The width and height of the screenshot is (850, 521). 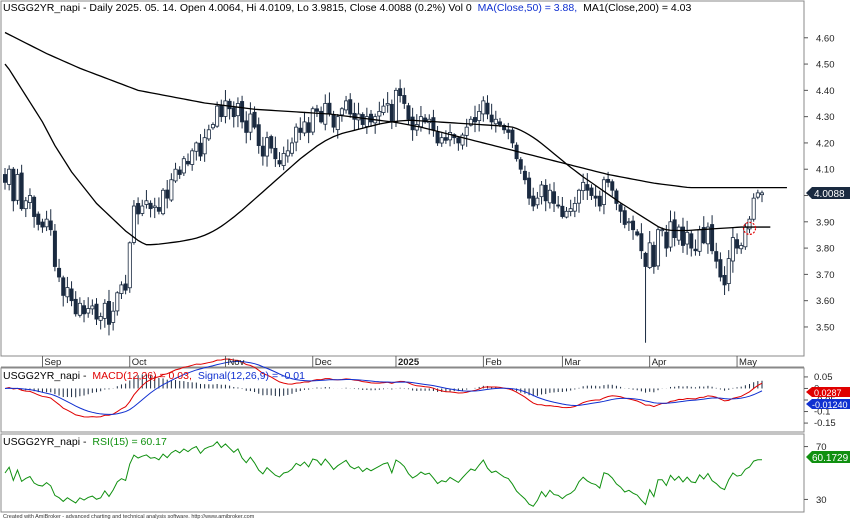 I want to click on price-y-tick-label: 4.60, so click(x=825, y=38).